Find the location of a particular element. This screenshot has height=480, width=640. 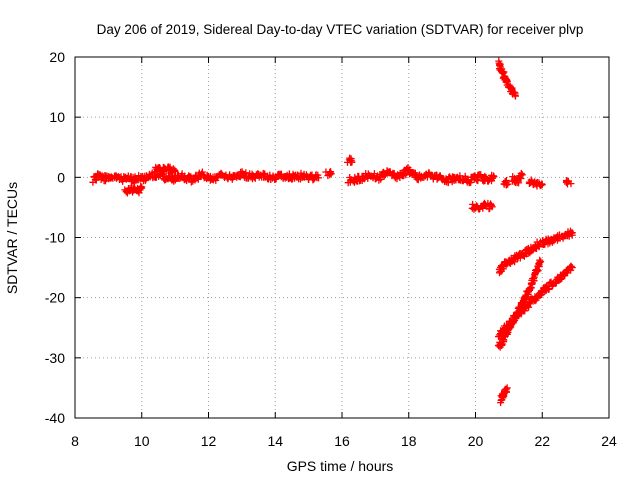

x-axis-label: GPS time / hours is located at coordinates (340, 466).